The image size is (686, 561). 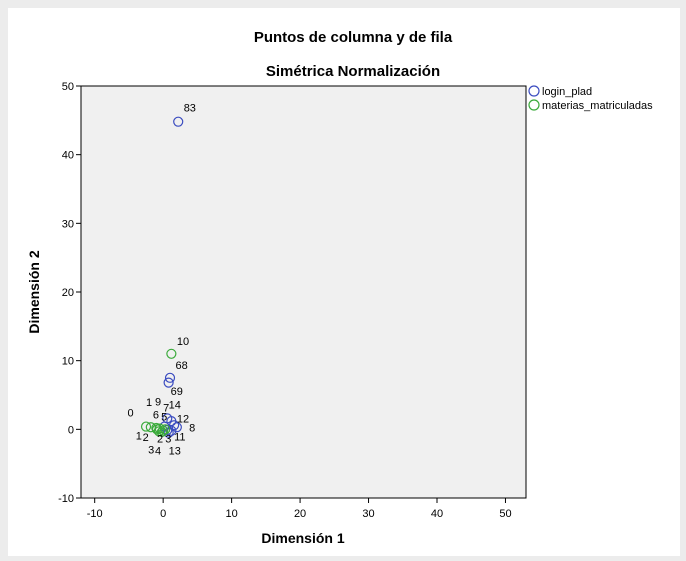 I want to click on y-tick-label: 10, so click(x=68, y=362).